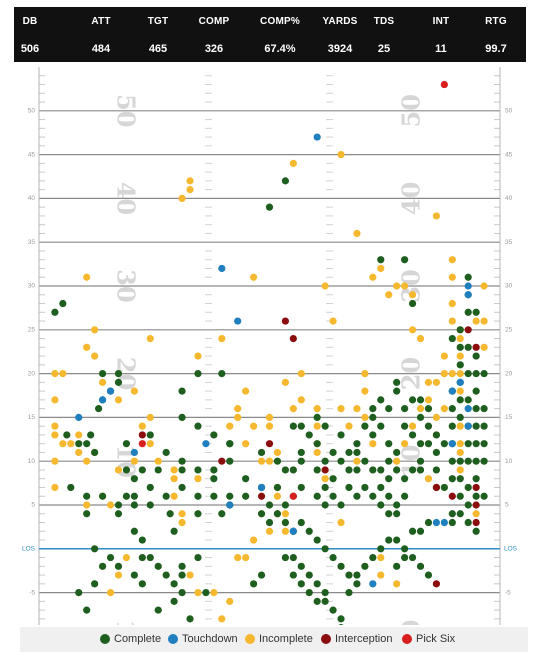 Image resolution: width=538 pixels, height=656 pixels. I want to click on stat-rtg: RTG 99.7, so click(496, 34).